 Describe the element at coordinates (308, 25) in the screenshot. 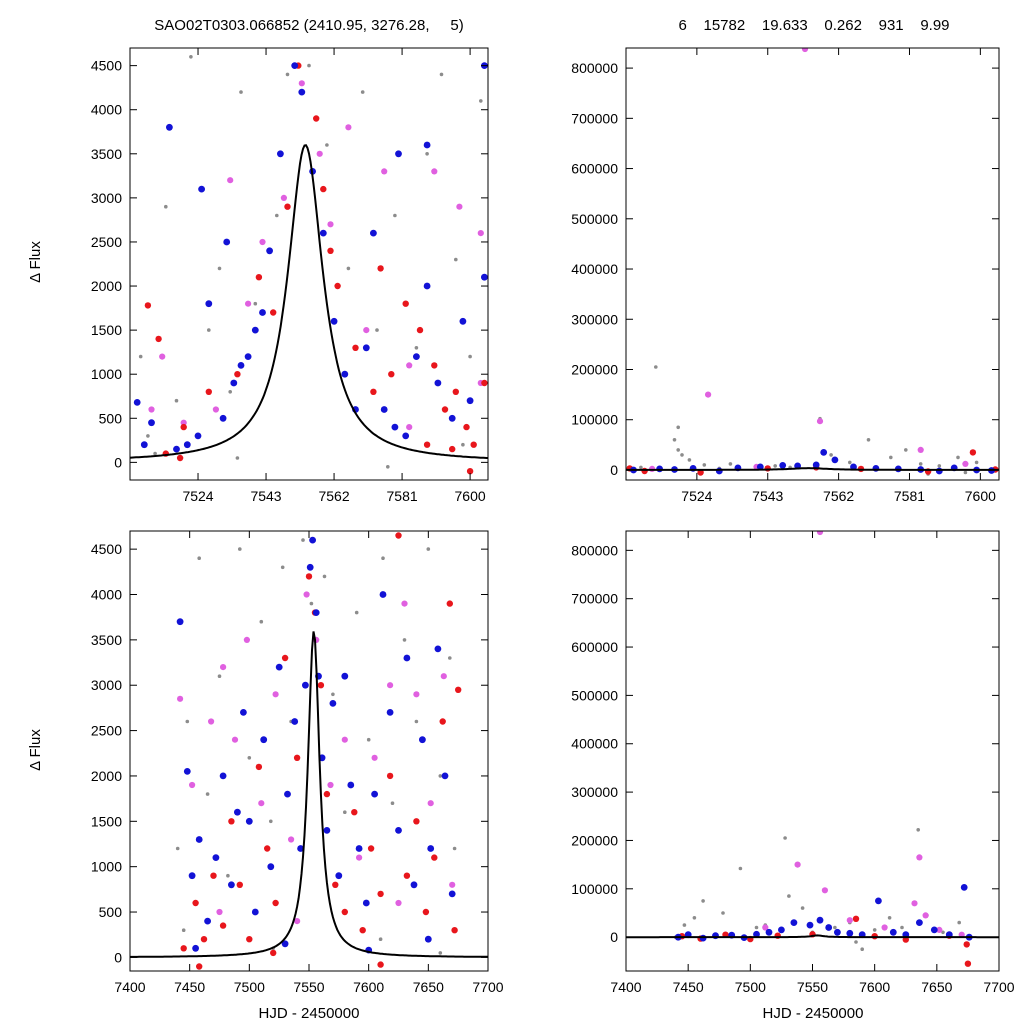

I see `figure-title-left: SAO02T0303.066852 (2410.95, 3276.28, 5)` at that location.